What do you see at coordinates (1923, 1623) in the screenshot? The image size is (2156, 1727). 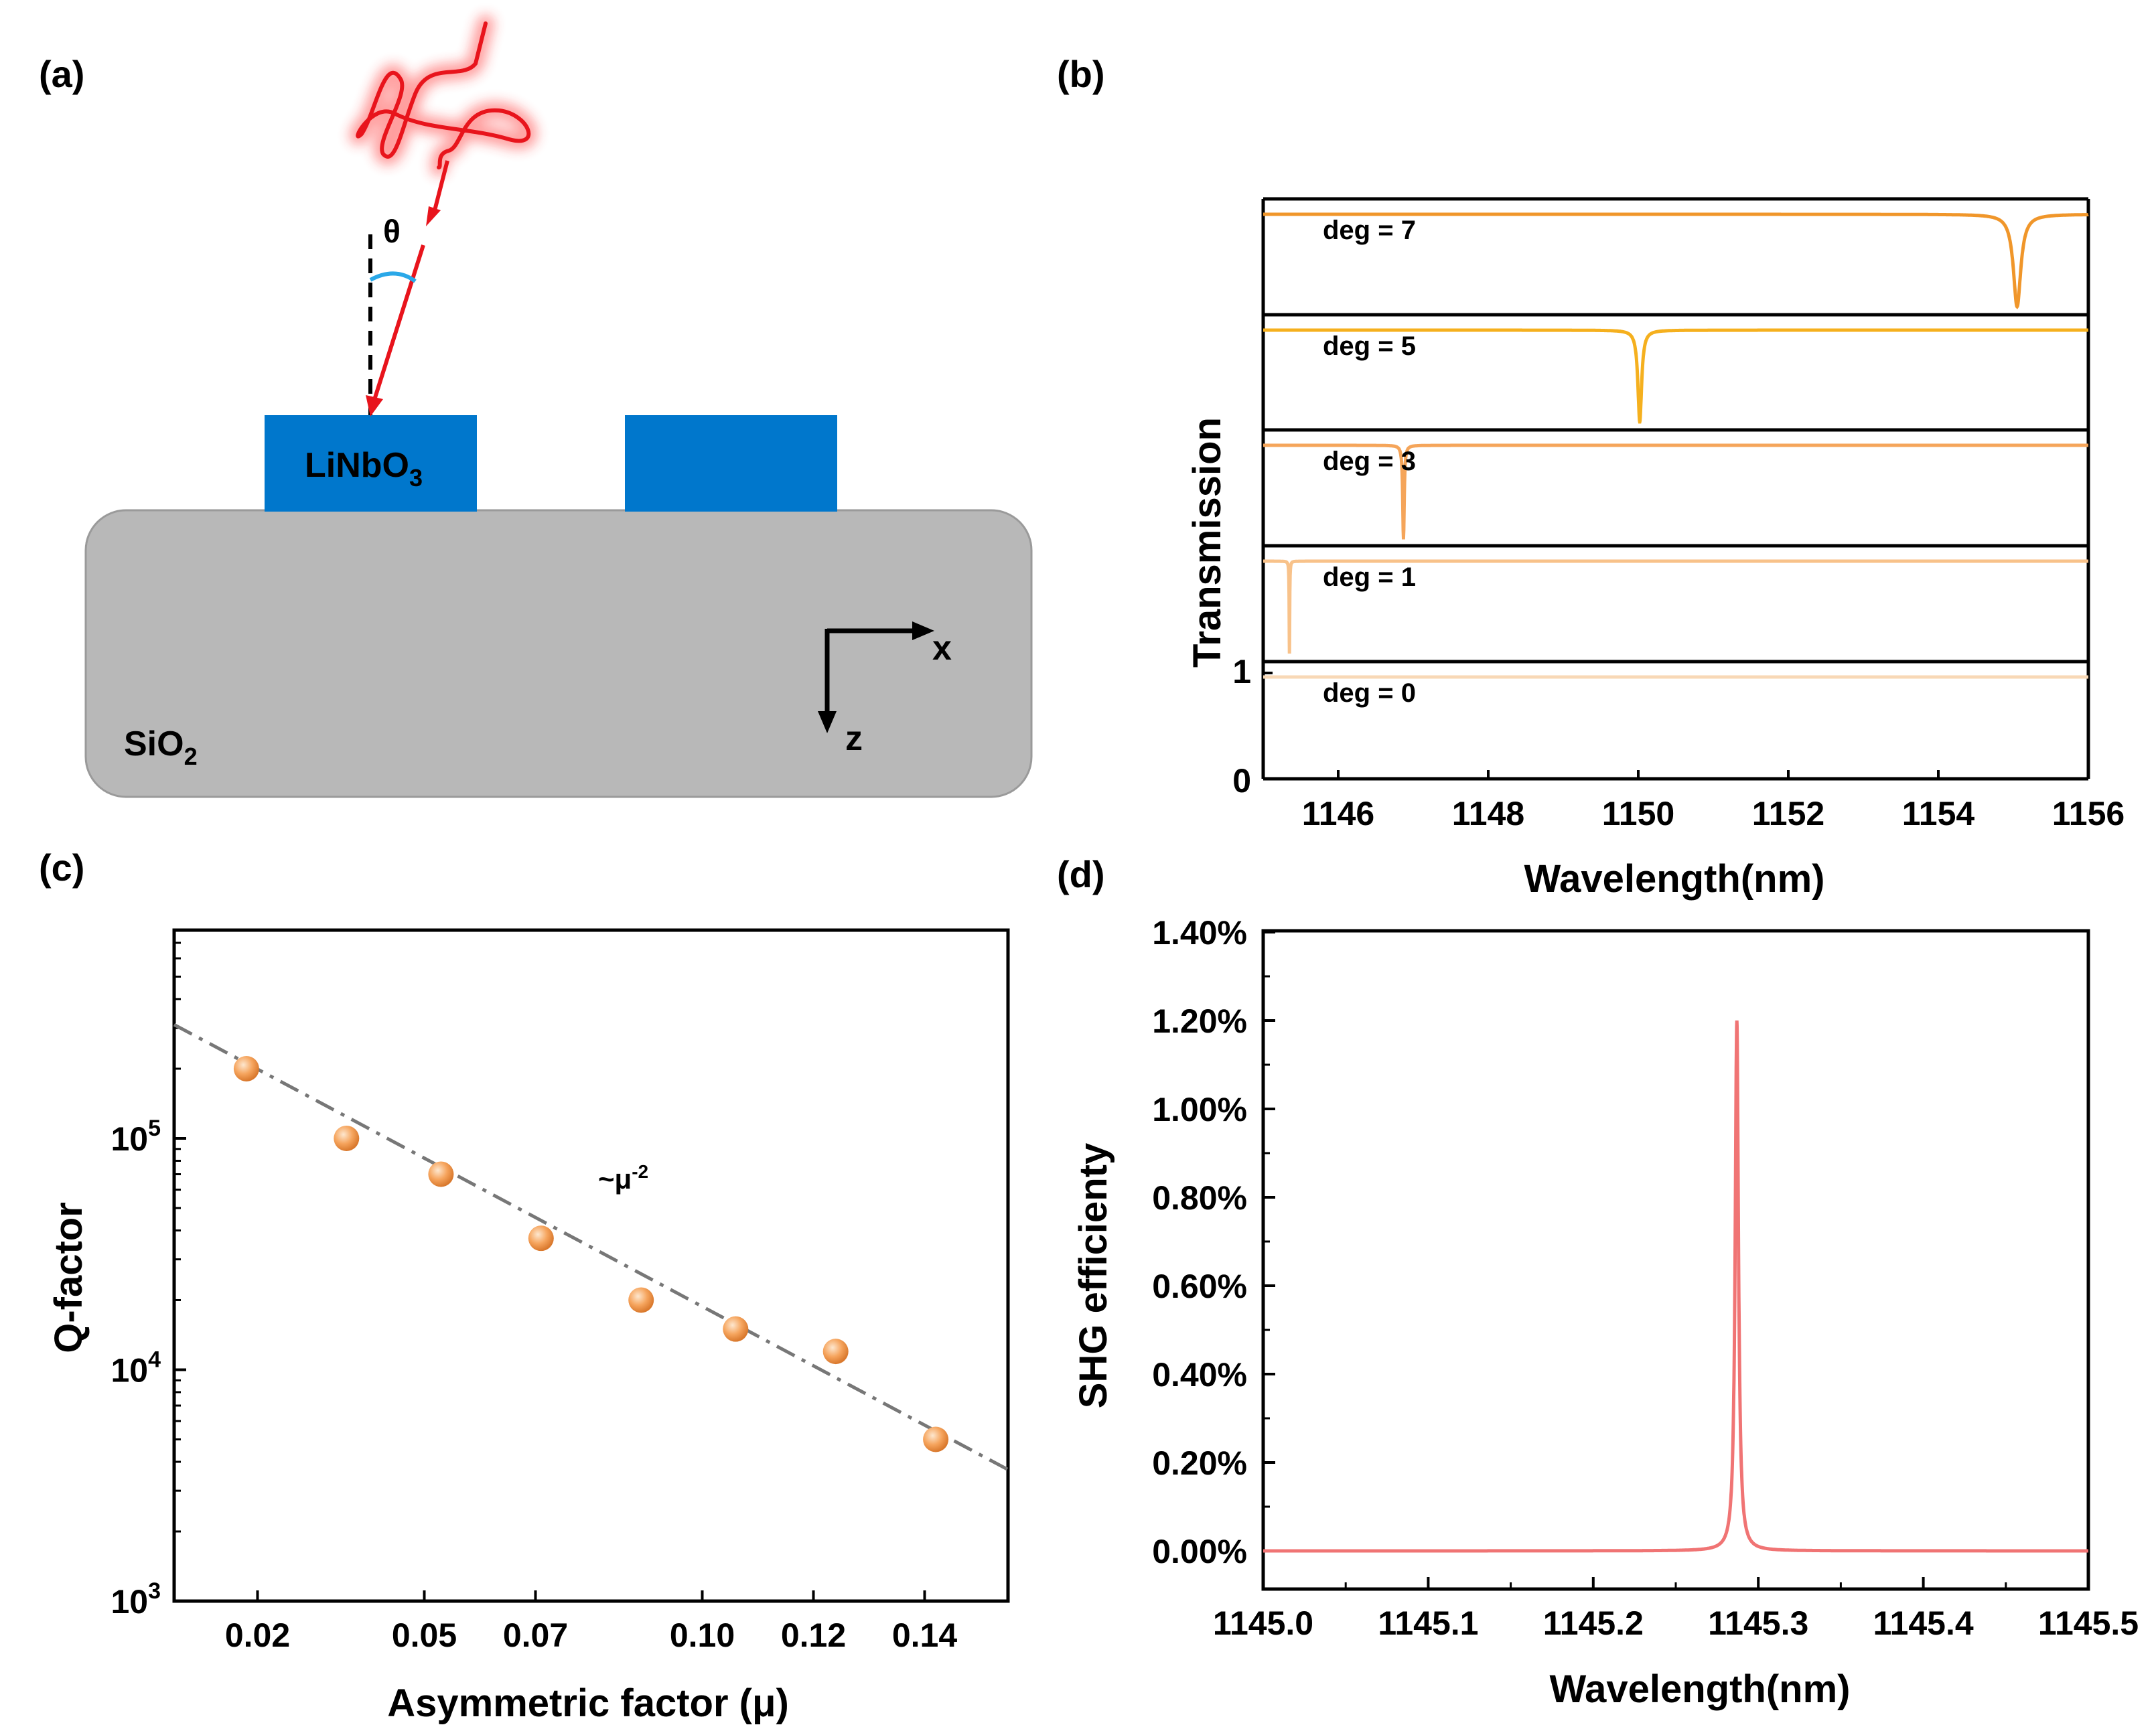 I see `chart-d-xtick-label: 1145.4` at bounding box center [1923, 1623].